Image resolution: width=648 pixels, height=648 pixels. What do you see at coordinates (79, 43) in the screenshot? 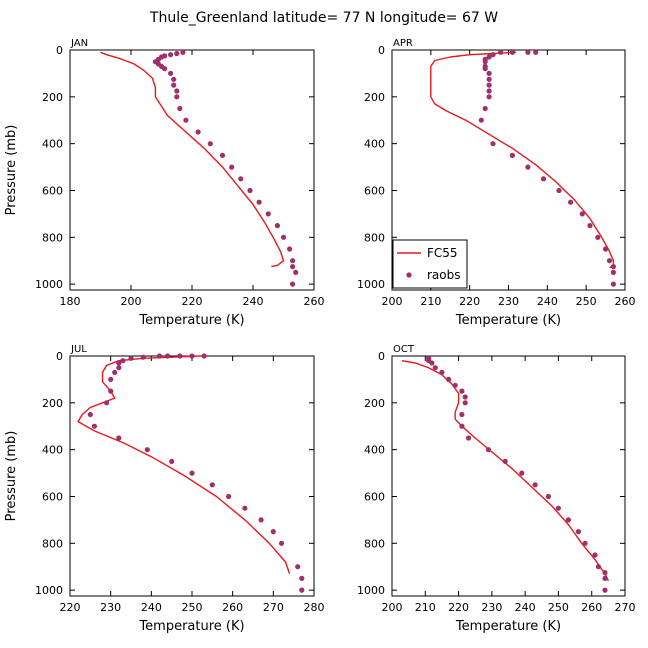
I see `panel-title-jan: JAN` at bounding box center [79, 43].